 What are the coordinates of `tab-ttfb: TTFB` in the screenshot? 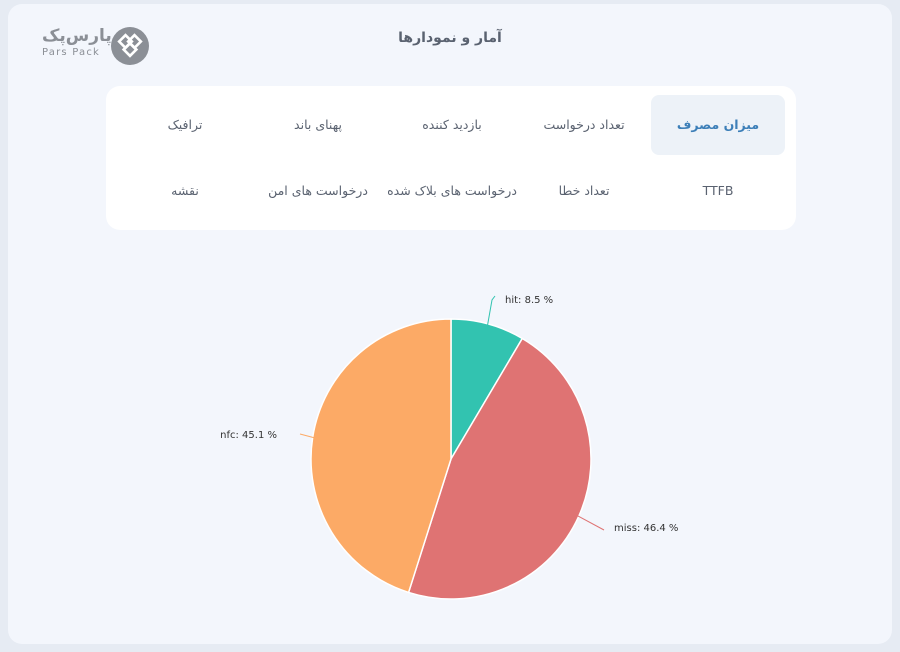 It's located at (718, 190).